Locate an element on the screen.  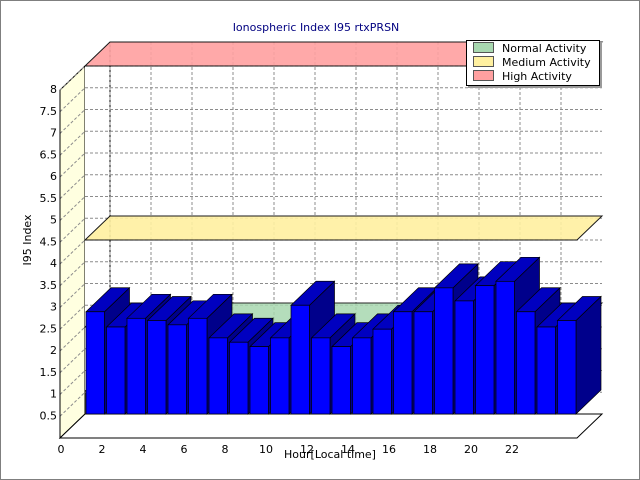
y-axis-label: I95 Index is located at coordinates (27, 240).